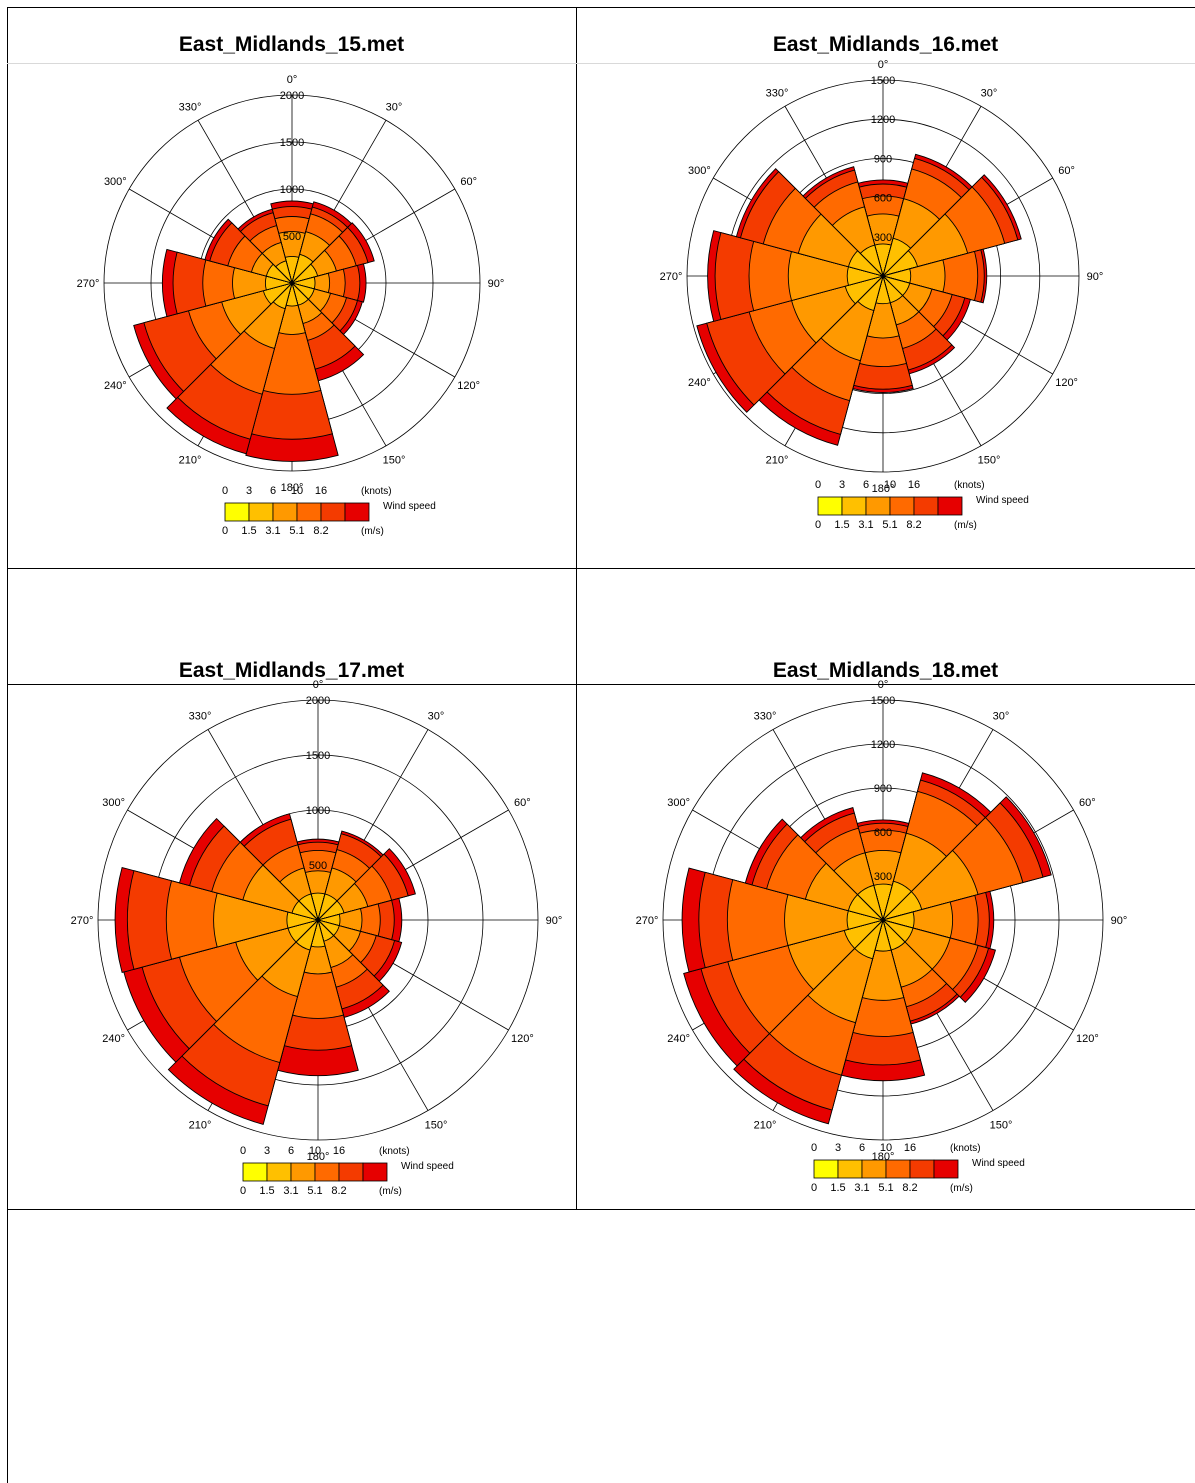 The image size is (1195, 1483). I want to click on panel-title: East_Midlands_15.met, so click(291, 44).